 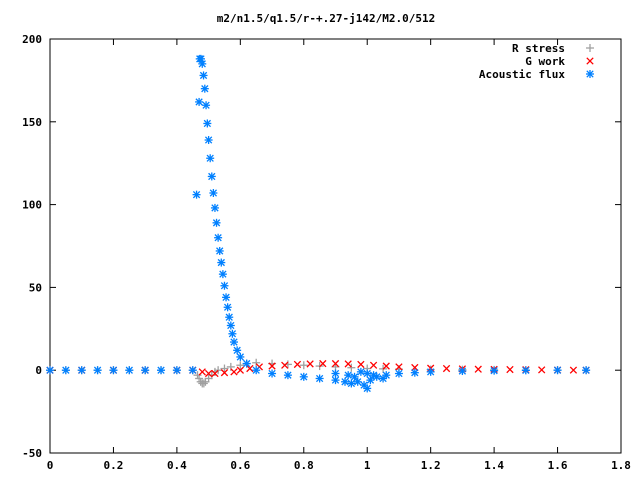 I want to click on legend-marker-g-work, so click(x=590, y=61).